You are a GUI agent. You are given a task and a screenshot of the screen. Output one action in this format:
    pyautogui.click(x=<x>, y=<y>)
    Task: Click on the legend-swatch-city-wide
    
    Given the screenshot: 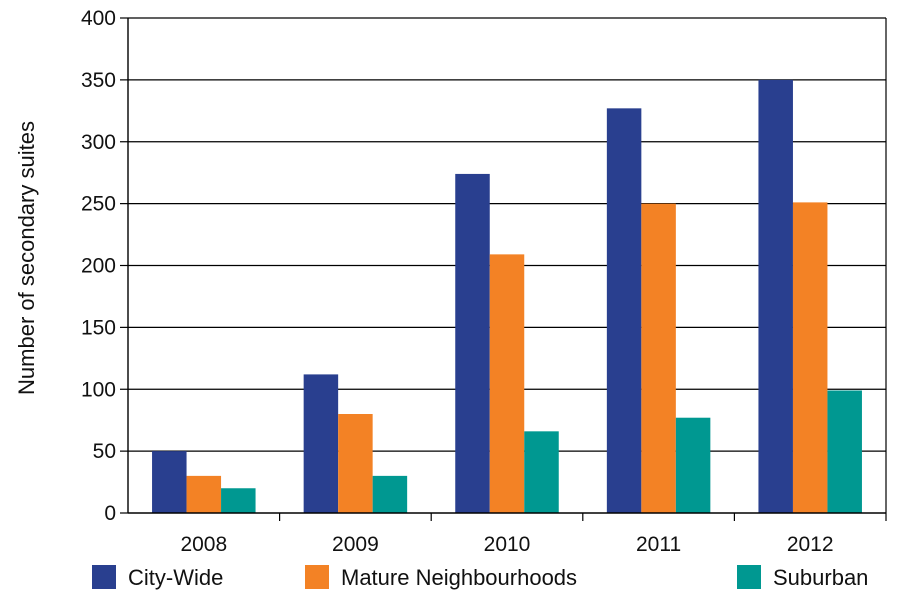 What is the action you would take?
    pyautogui.click(x=104, y=577)
    